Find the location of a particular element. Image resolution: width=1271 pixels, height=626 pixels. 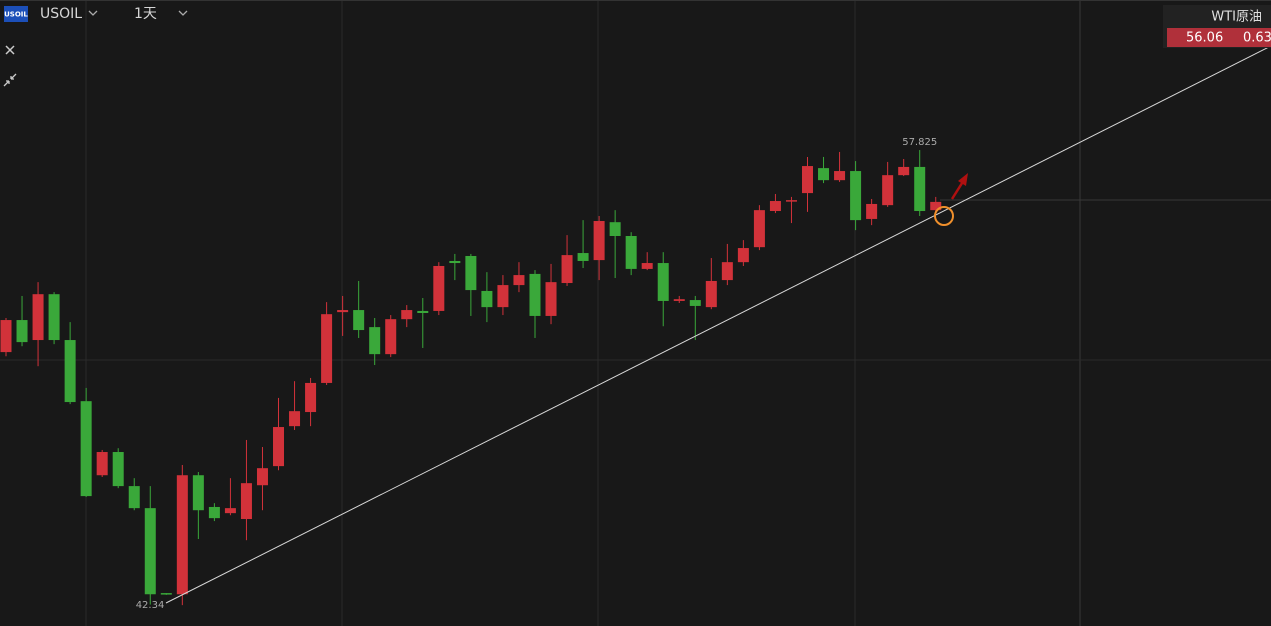

high-label: 57.825 is located at coordinates (919, 142).